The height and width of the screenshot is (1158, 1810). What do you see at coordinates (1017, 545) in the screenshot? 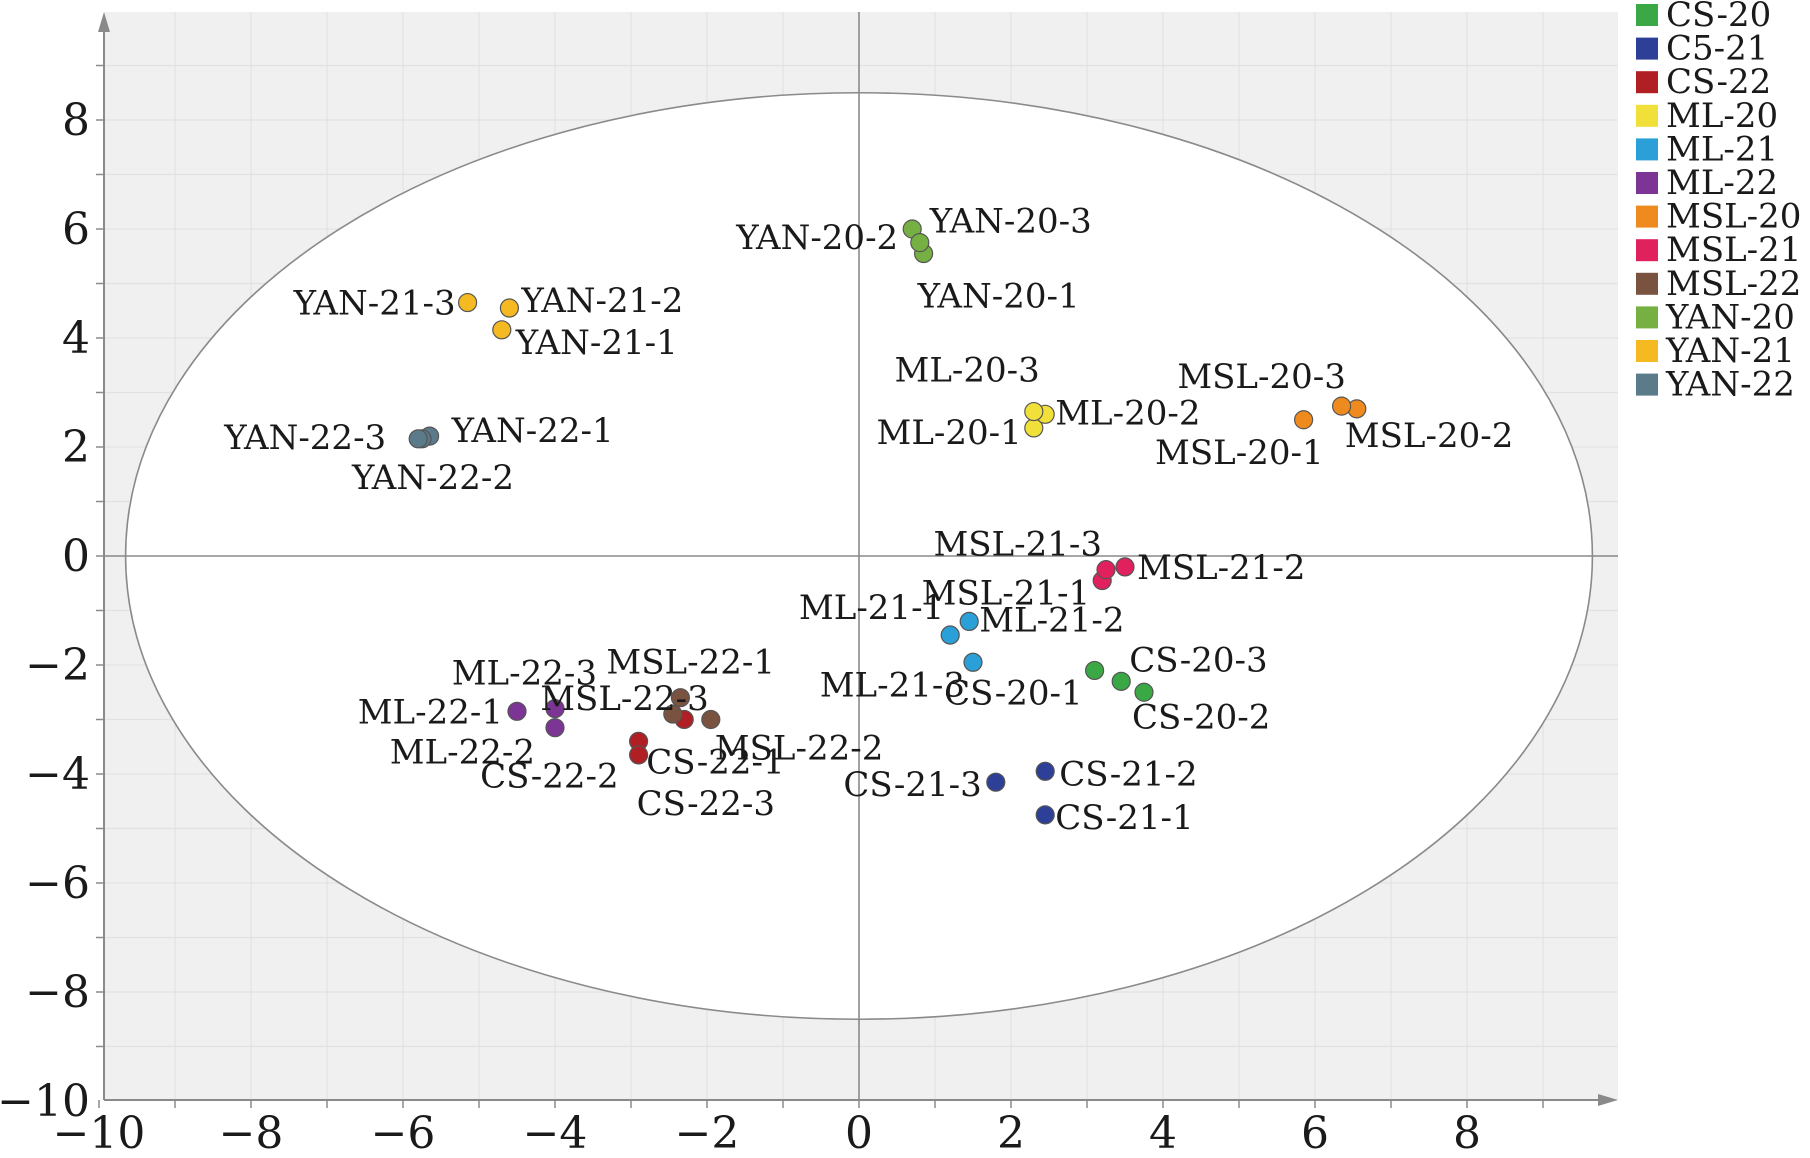
I see `point-label: MSL-21-3` at bounding box center [1017, 545].